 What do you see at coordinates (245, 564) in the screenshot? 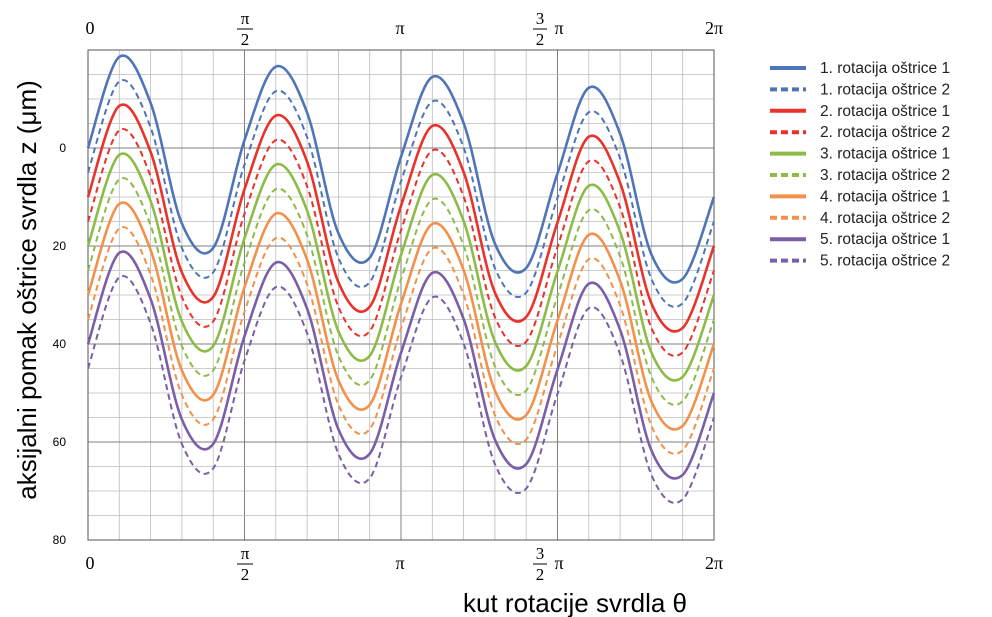
I see `x-tick-bottom-pi-half: π 2` at bounding box center [245, 564].